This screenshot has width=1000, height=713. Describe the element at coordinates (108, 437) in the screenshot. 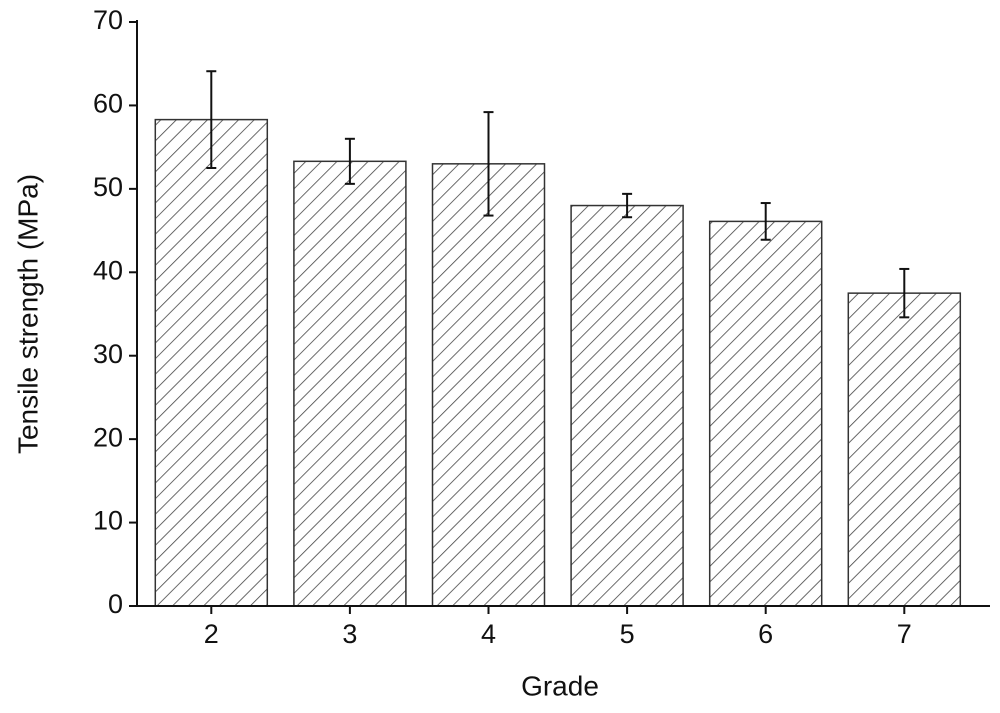

I see `y-tick-label: 20` at that location.